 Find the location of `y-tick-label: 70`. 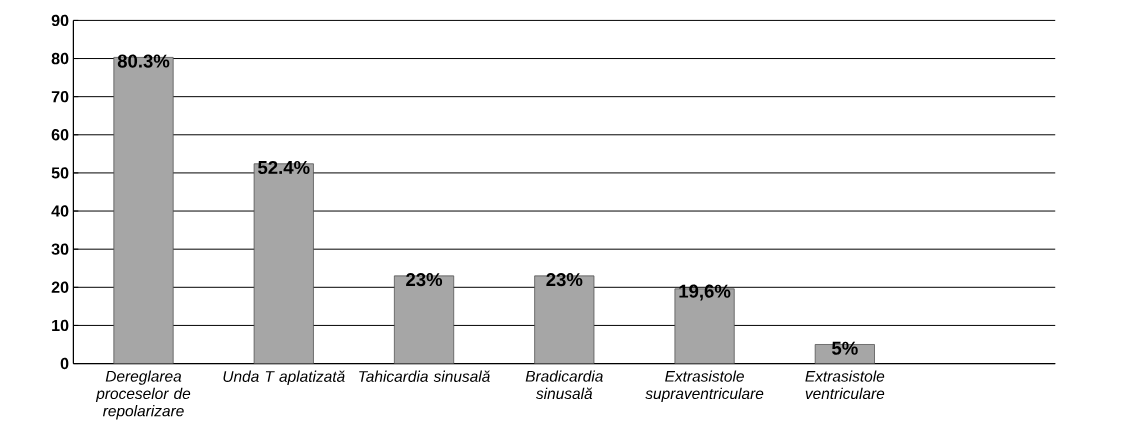

y-tick-label: 70 is located at coordinates (60, 96).